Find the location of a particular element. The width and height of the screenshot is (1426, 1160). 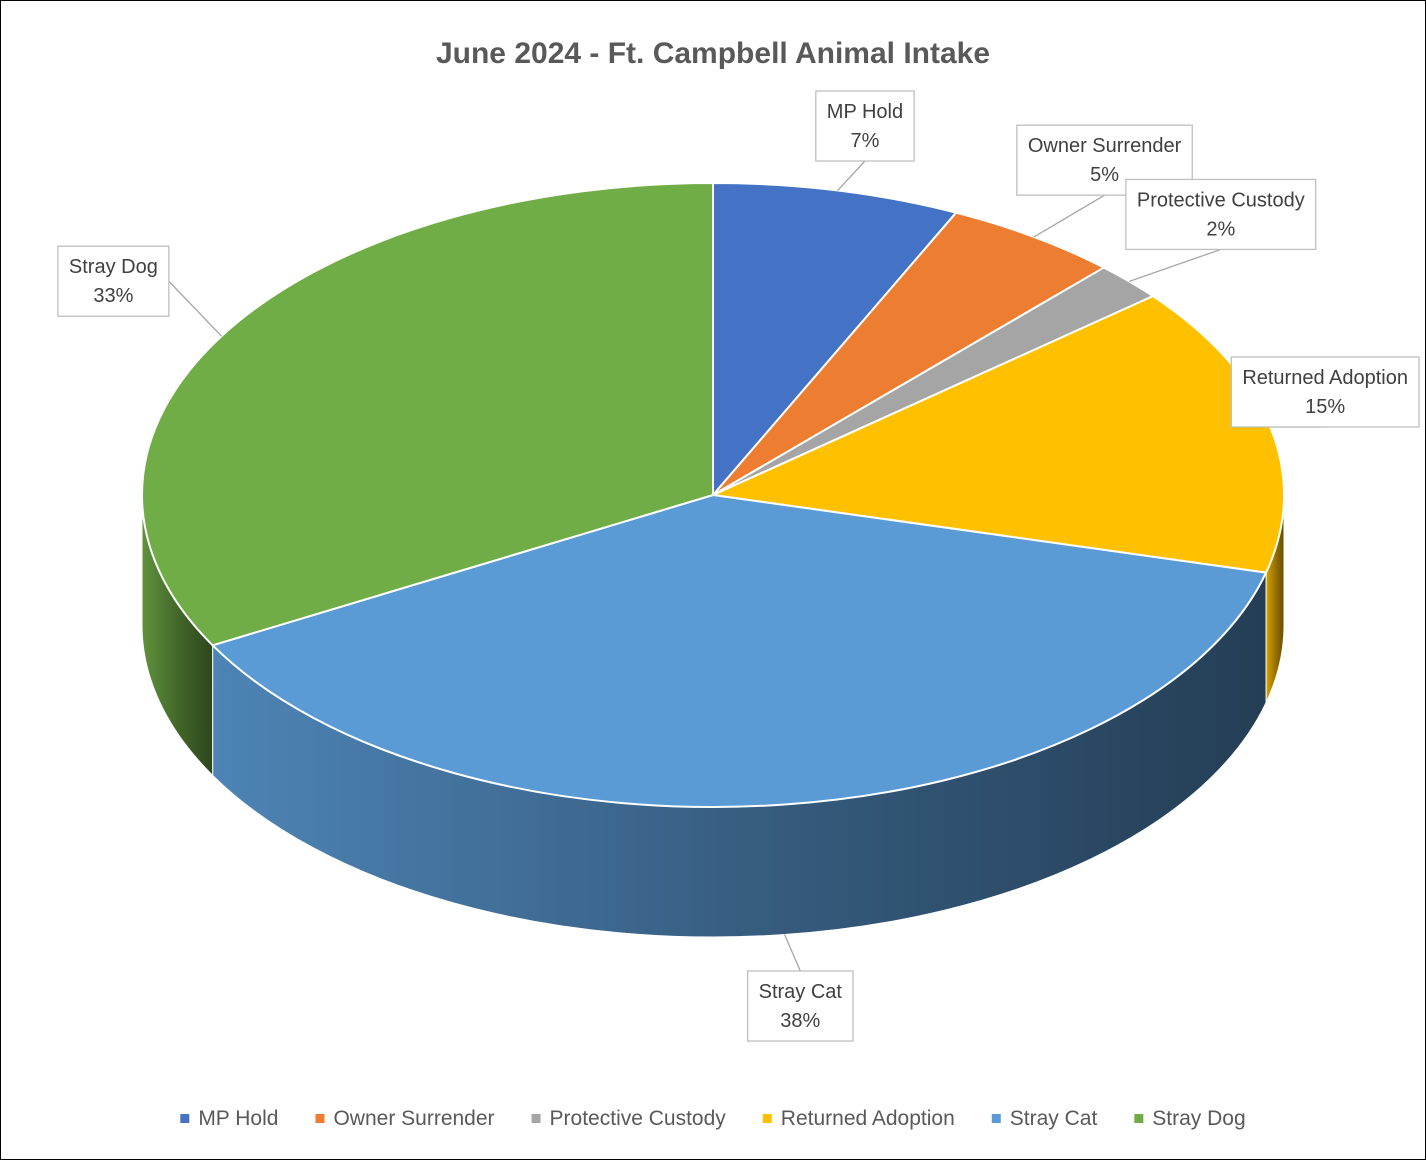

data-label-value: 33% is located at coordinates (113, 296).